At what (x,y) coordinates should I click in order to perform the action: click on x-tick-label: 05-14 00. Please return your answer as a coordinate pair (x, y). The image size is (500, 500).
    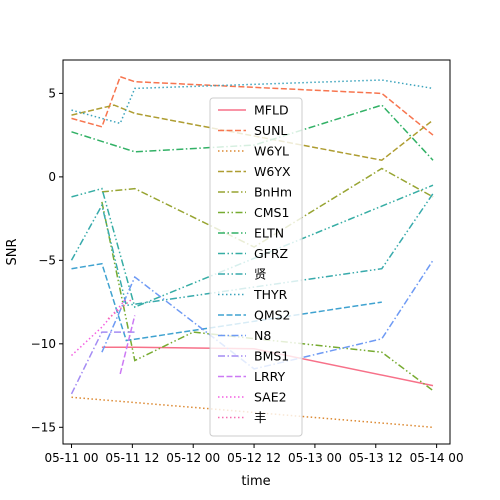
    Looking at the image, I should click on (437, 458).